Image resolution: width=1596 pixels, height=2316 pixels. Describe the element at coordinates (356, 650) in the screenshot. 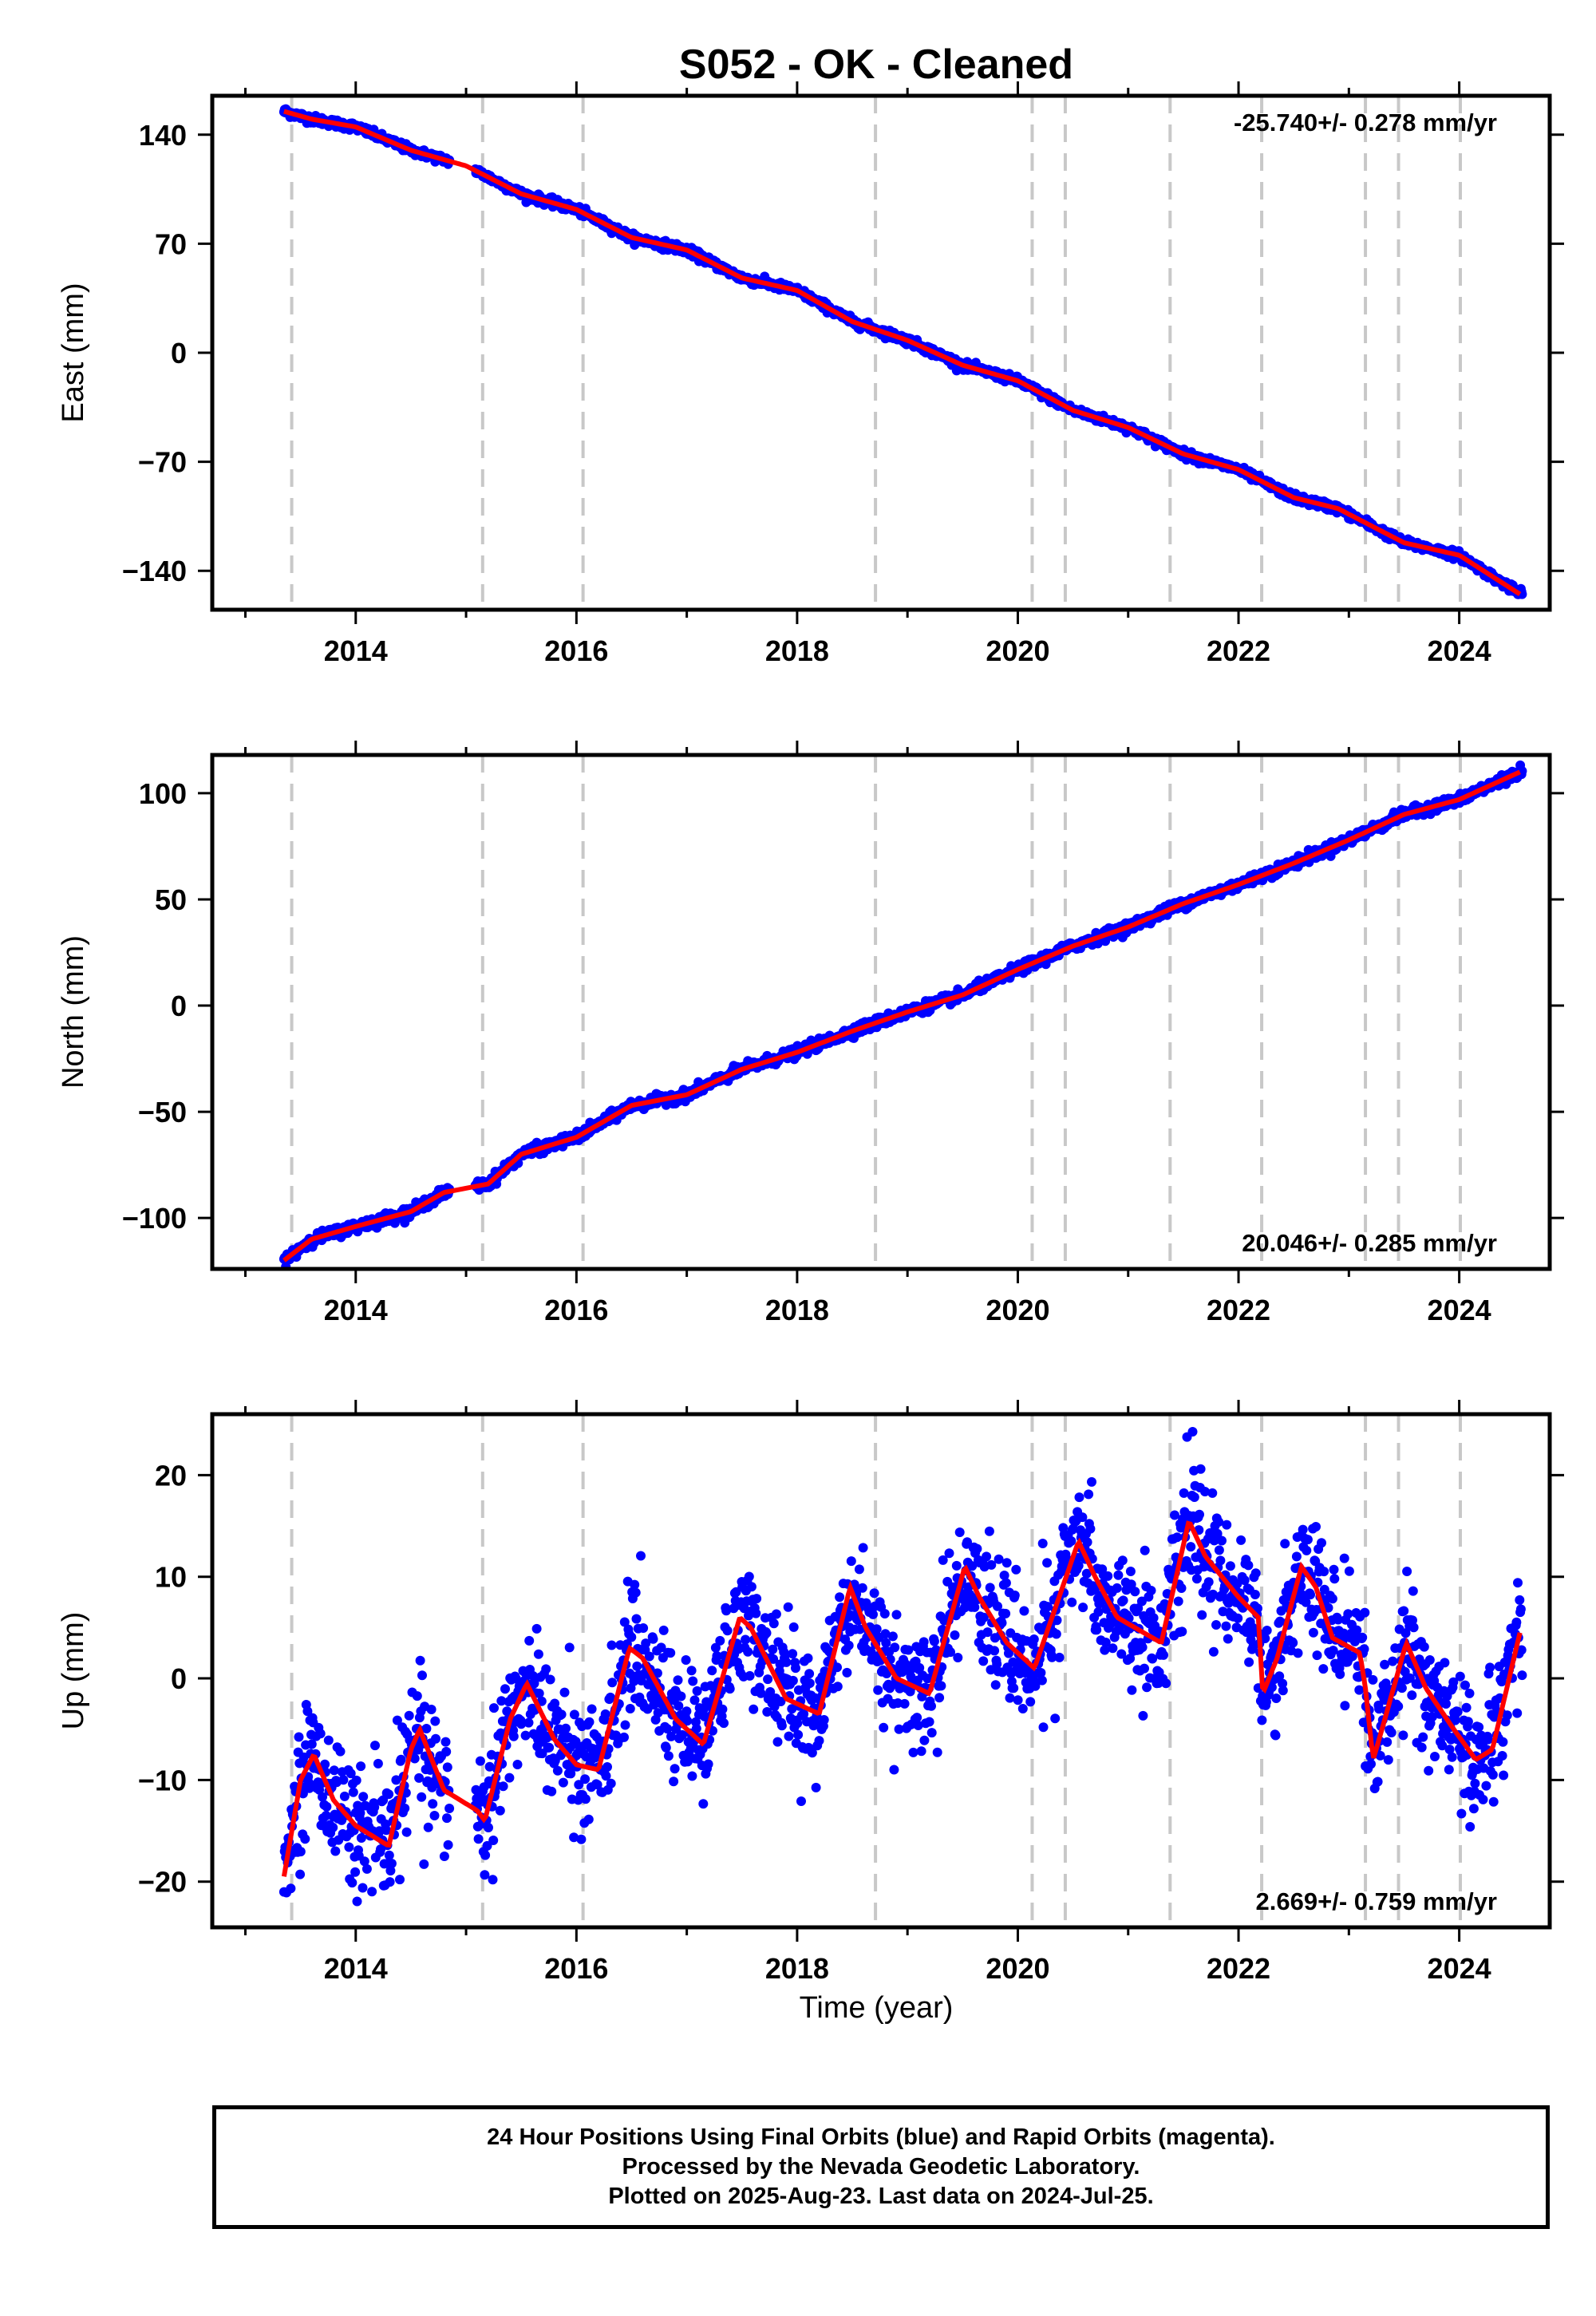

I see `east-x-tick-label: 2014` at that location.